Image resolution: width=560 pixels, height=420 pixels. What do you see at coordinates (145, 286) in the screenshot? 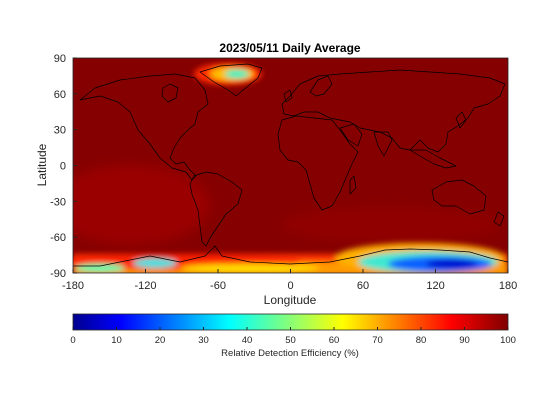
I see `x-tick-label: -120` at bounding box center [145, 286].